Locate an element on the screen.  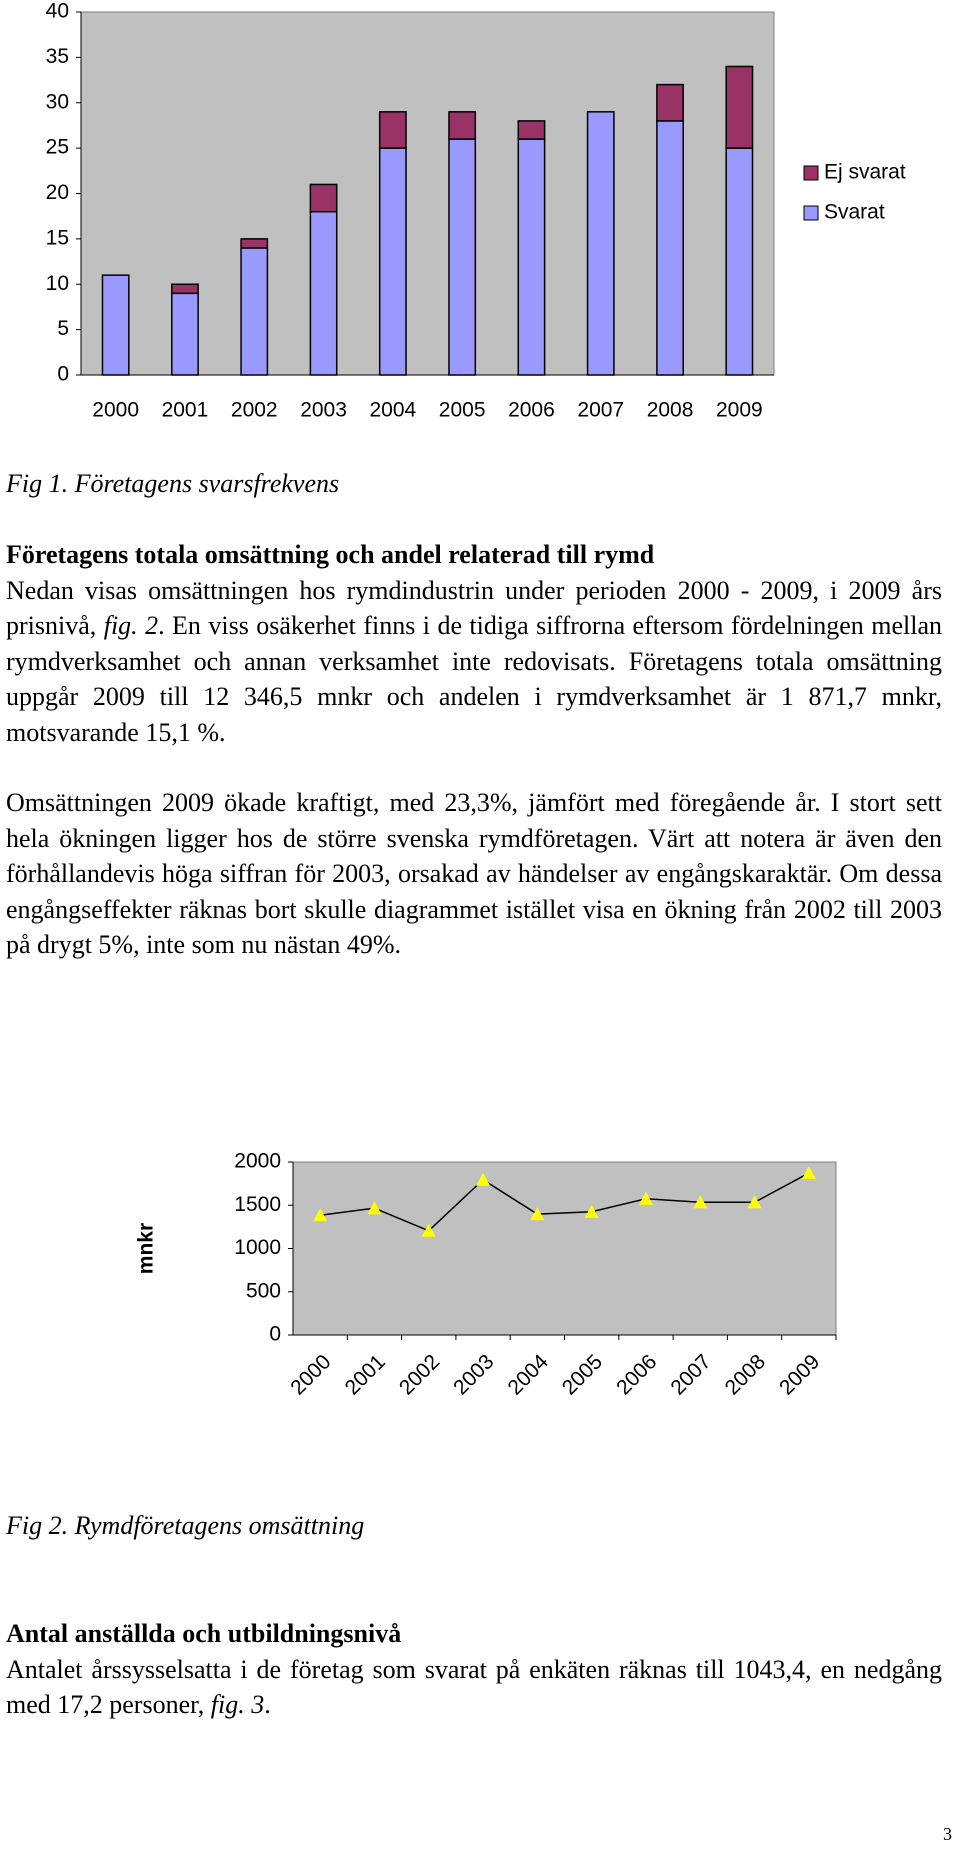
line is located at coordinates (565, 1202).